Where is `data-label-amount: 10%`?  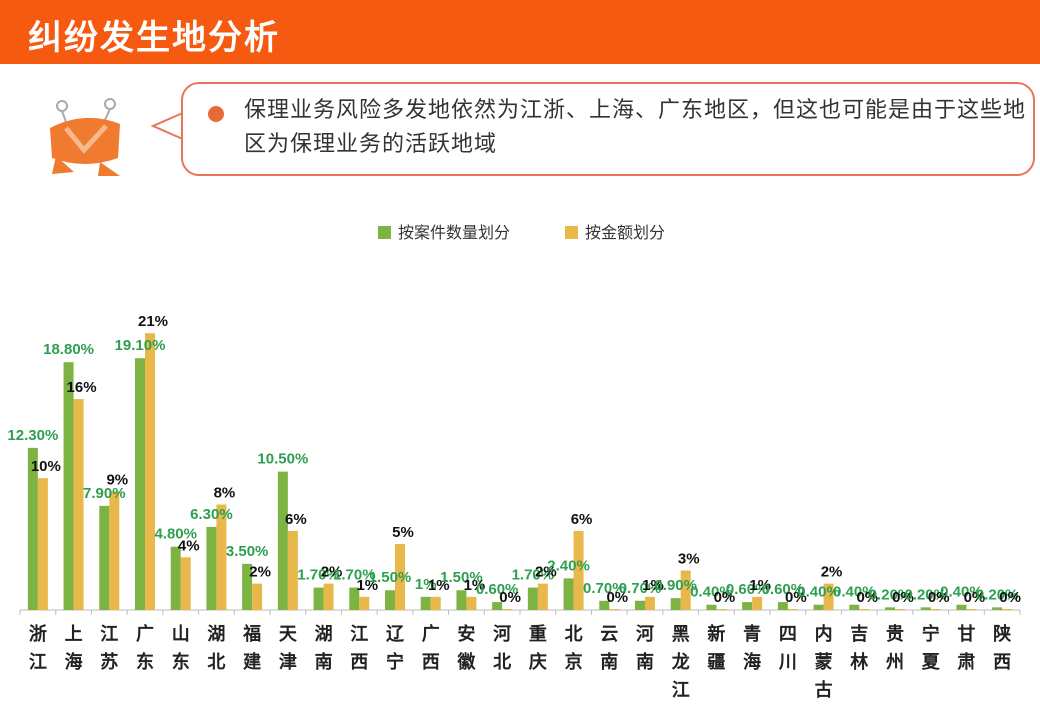
data-label-amount: 10% is located at coordinates (46, 466).